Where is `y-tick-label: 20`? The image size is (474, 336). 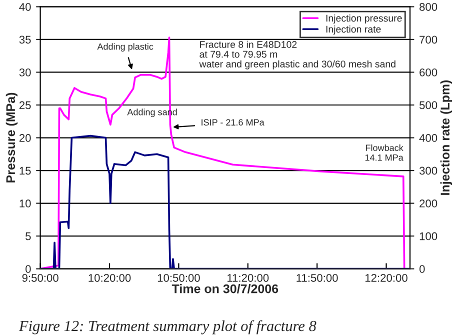 y-tick-label: 20 is located at coordinates (25, 138).